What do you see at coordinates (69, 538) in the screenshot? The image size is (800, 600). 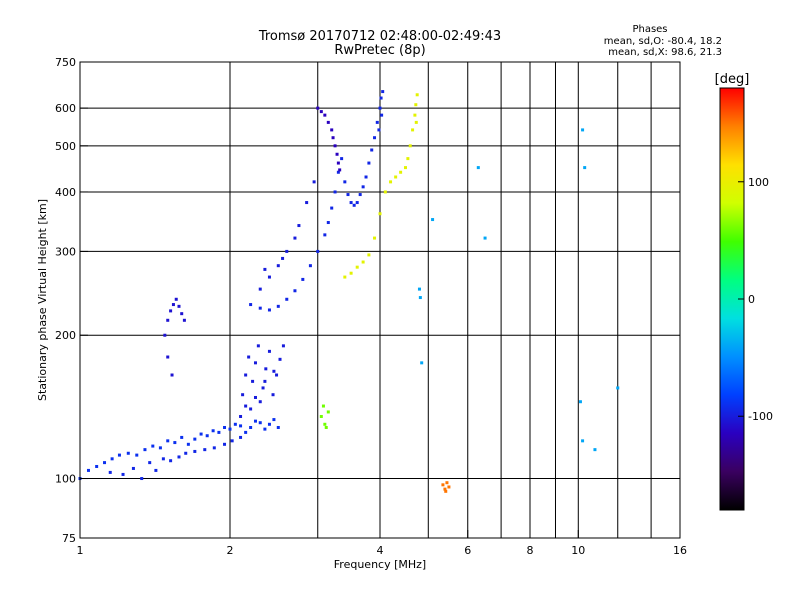 I see `y-tick-label-0: 75` at bounding box center [69, 538].